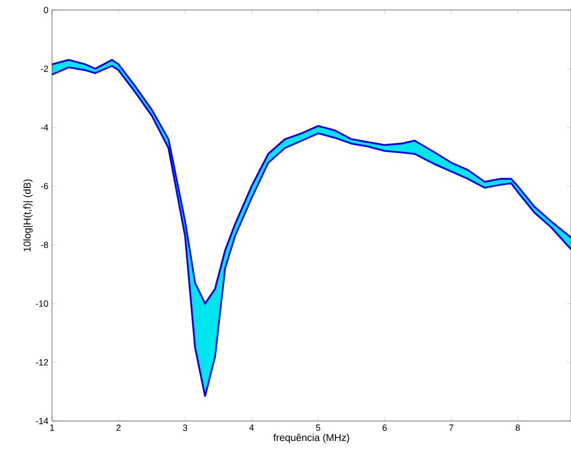  What do you see at coordinates (44, 127) in the screenshot?
I see `y-tick-label: -4` at bounding box center [44, 127].